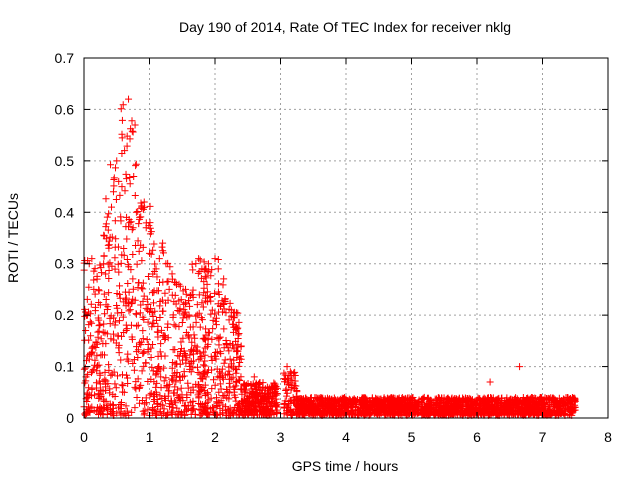  Describe the element at coordinates (412, 437) in the screenshot. I see `x-tick-label: 5` at that location.